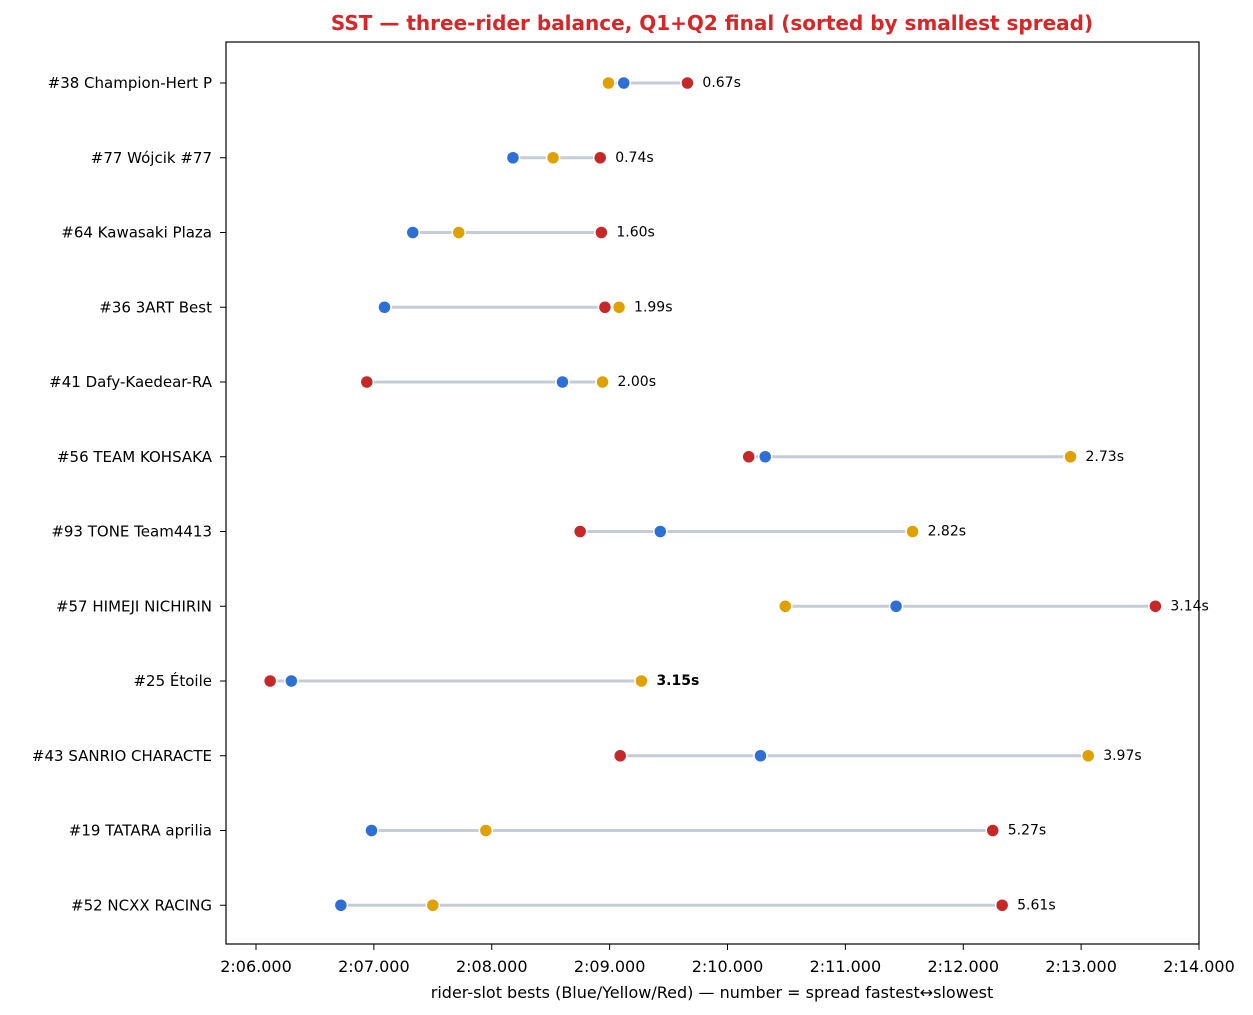 The image size is (1253, 1015). I want to click on spread-label: 0.74s, so click(634, 158).